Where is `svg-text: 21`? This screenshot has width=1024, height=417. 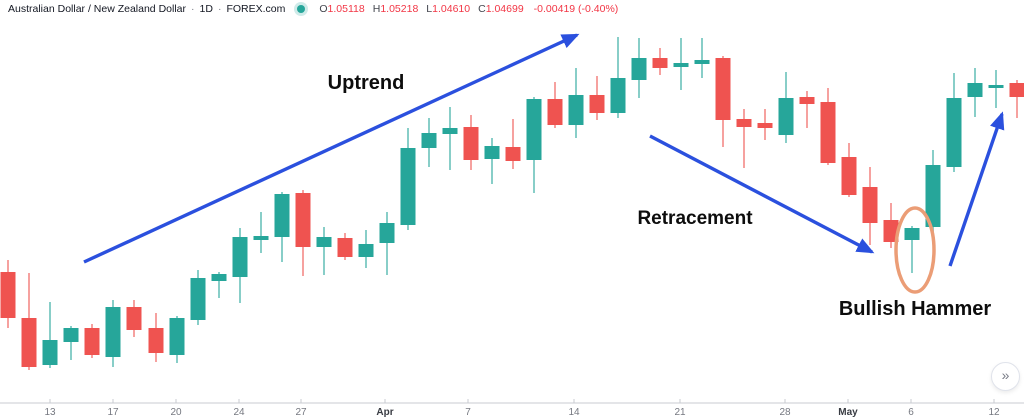 svg-text: 21 is located at coordinates (680, 412).